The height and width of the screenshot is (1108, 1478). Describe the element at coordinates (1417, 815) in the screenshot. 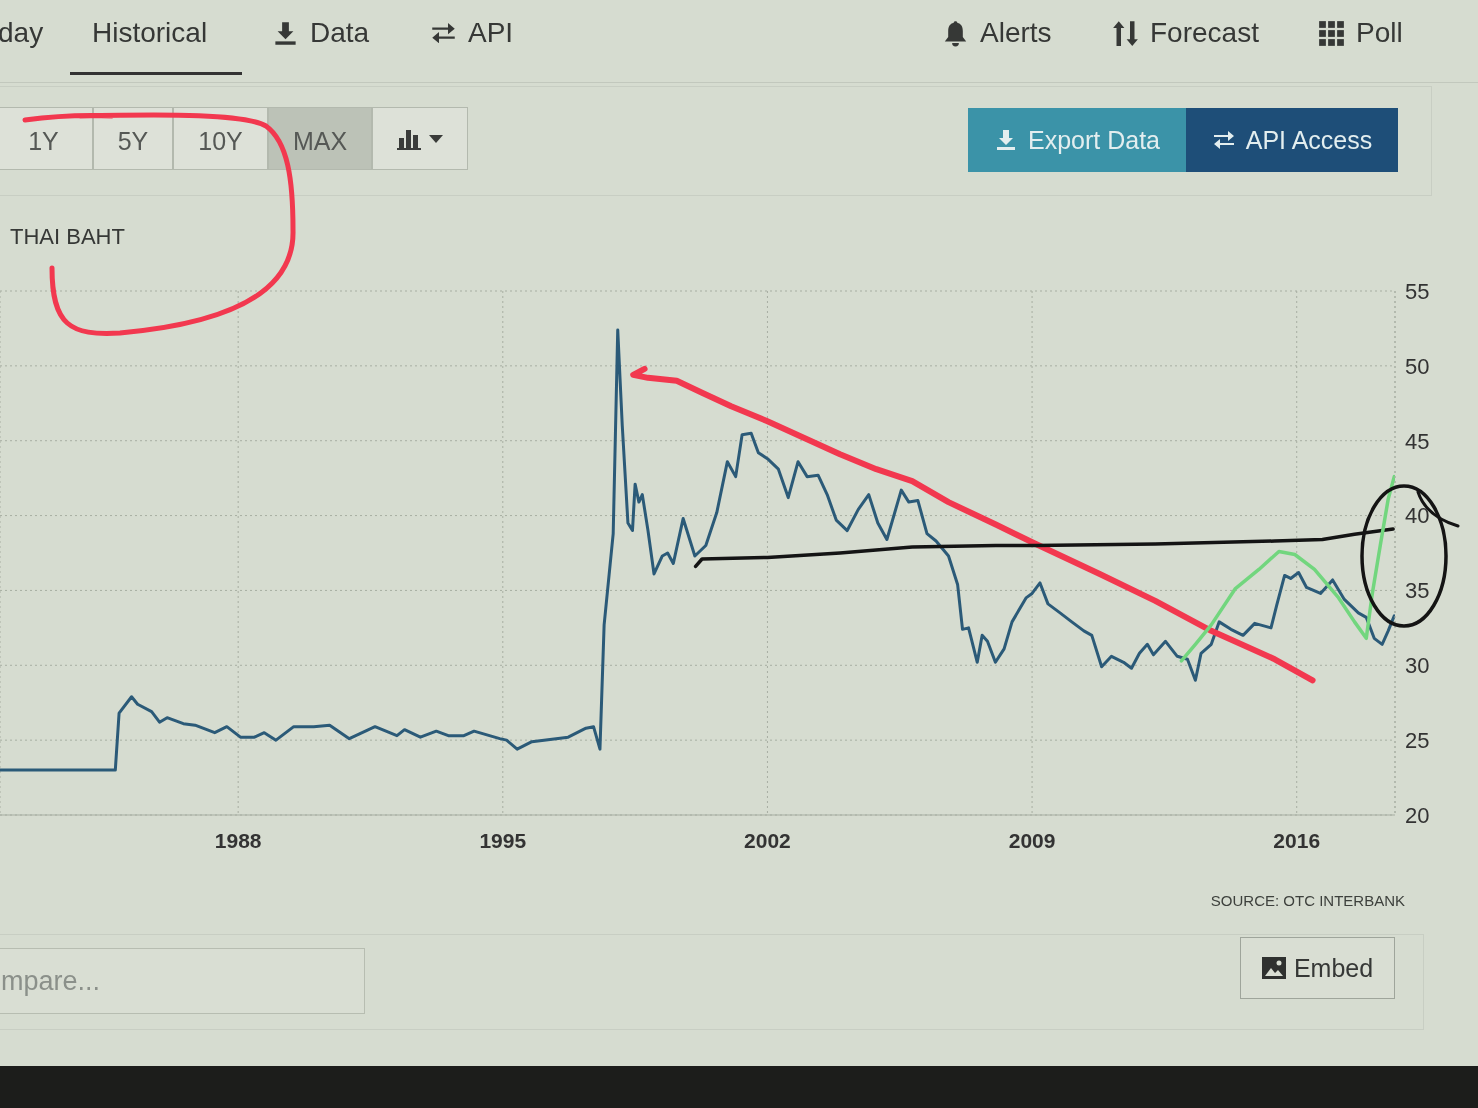

I see `y-tick-label: 20` at that location.